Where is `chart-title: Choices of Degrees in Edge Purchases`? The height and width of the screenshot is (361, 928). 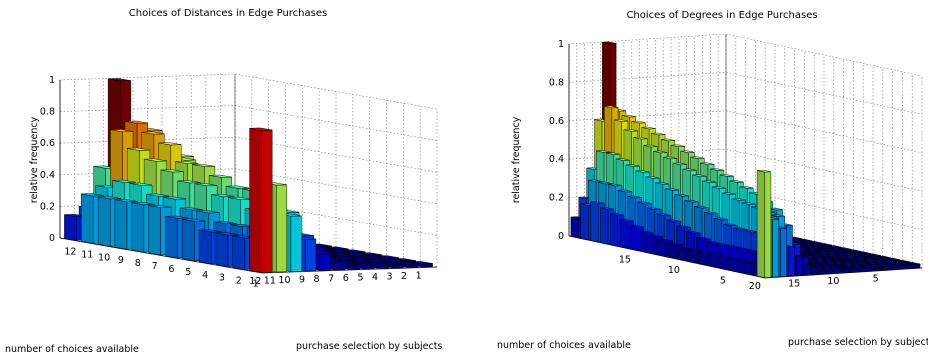 chart-title: Choices of Degrees in Edge Purchases is located at coordinates (721, 15).